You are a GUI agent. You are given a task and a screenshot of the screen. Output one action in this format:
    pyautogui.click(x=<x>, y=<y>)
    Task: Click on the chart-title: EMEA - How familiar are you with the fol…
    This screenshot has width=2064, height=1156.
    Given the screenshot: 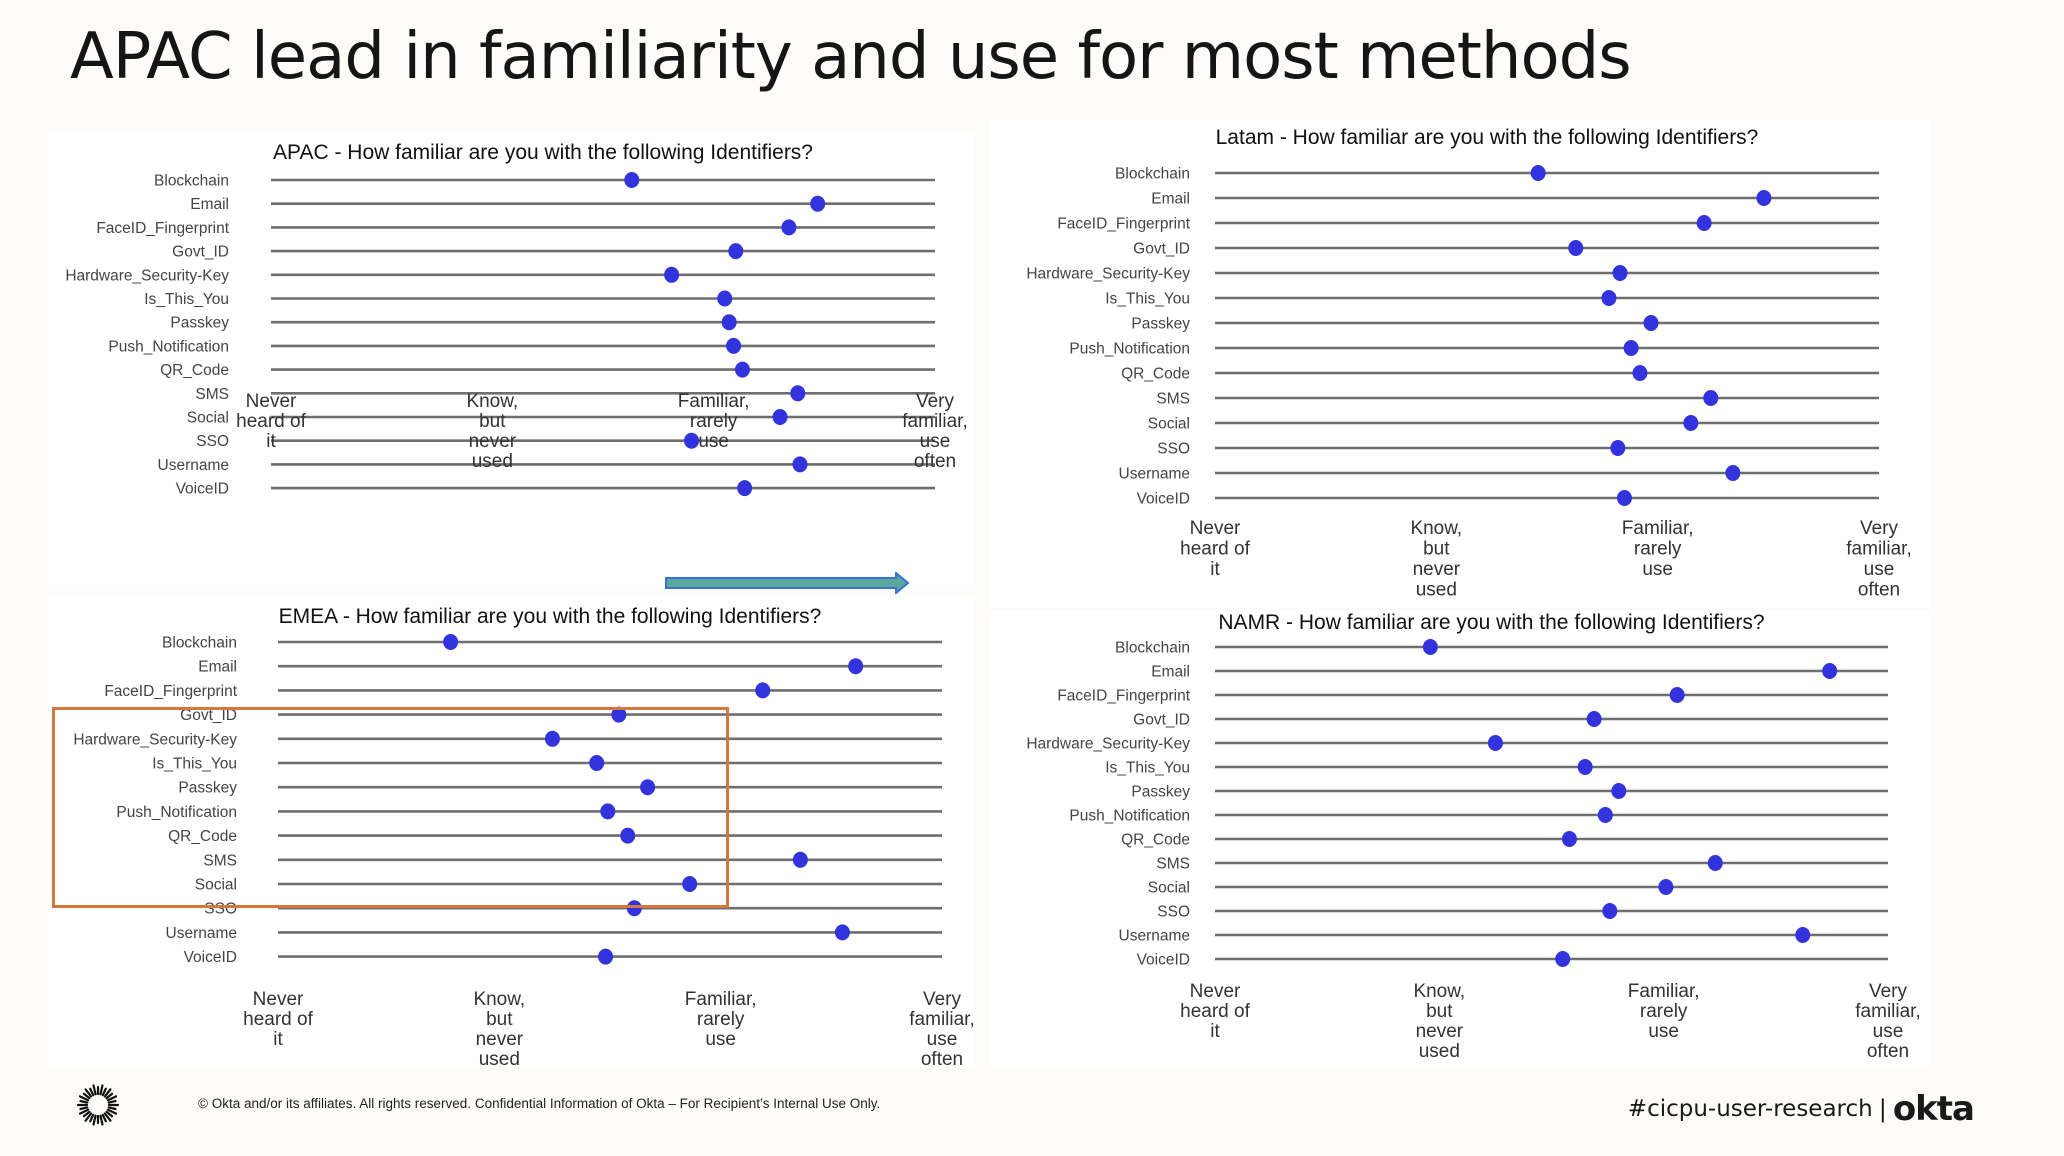 What is the action you would take?
    pyautogui.click(x=550, y=616)
    